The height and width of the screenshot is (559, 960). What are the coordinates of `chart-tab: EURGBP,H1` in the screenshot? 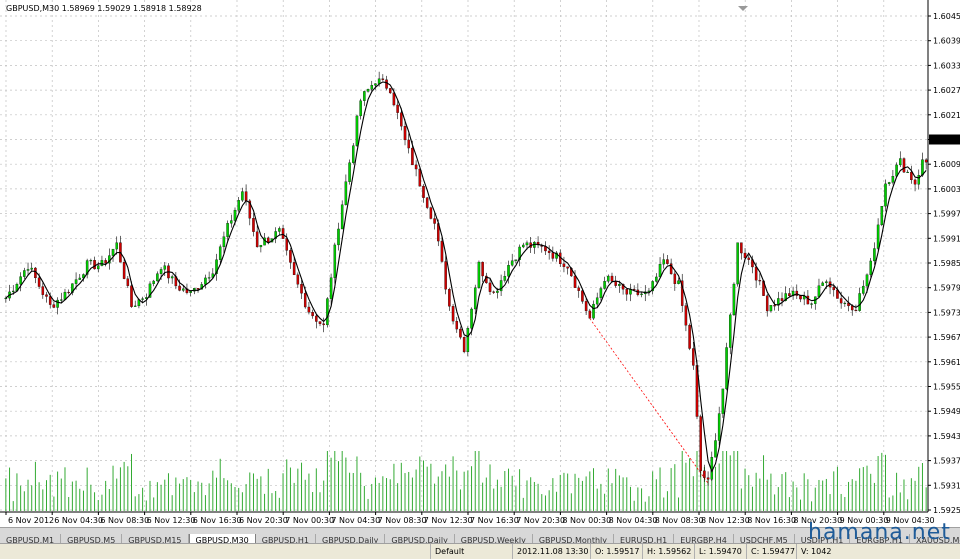 It's located at (880, 538).